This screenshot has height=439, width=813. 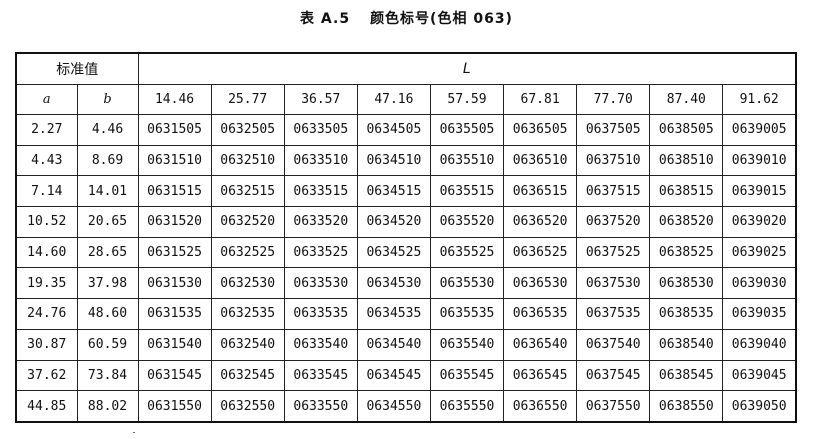 What do you see at coordinates (174, 252) in the screenshot?
I see `color-code-cell: 0631525` at bounding box center [174, 252].